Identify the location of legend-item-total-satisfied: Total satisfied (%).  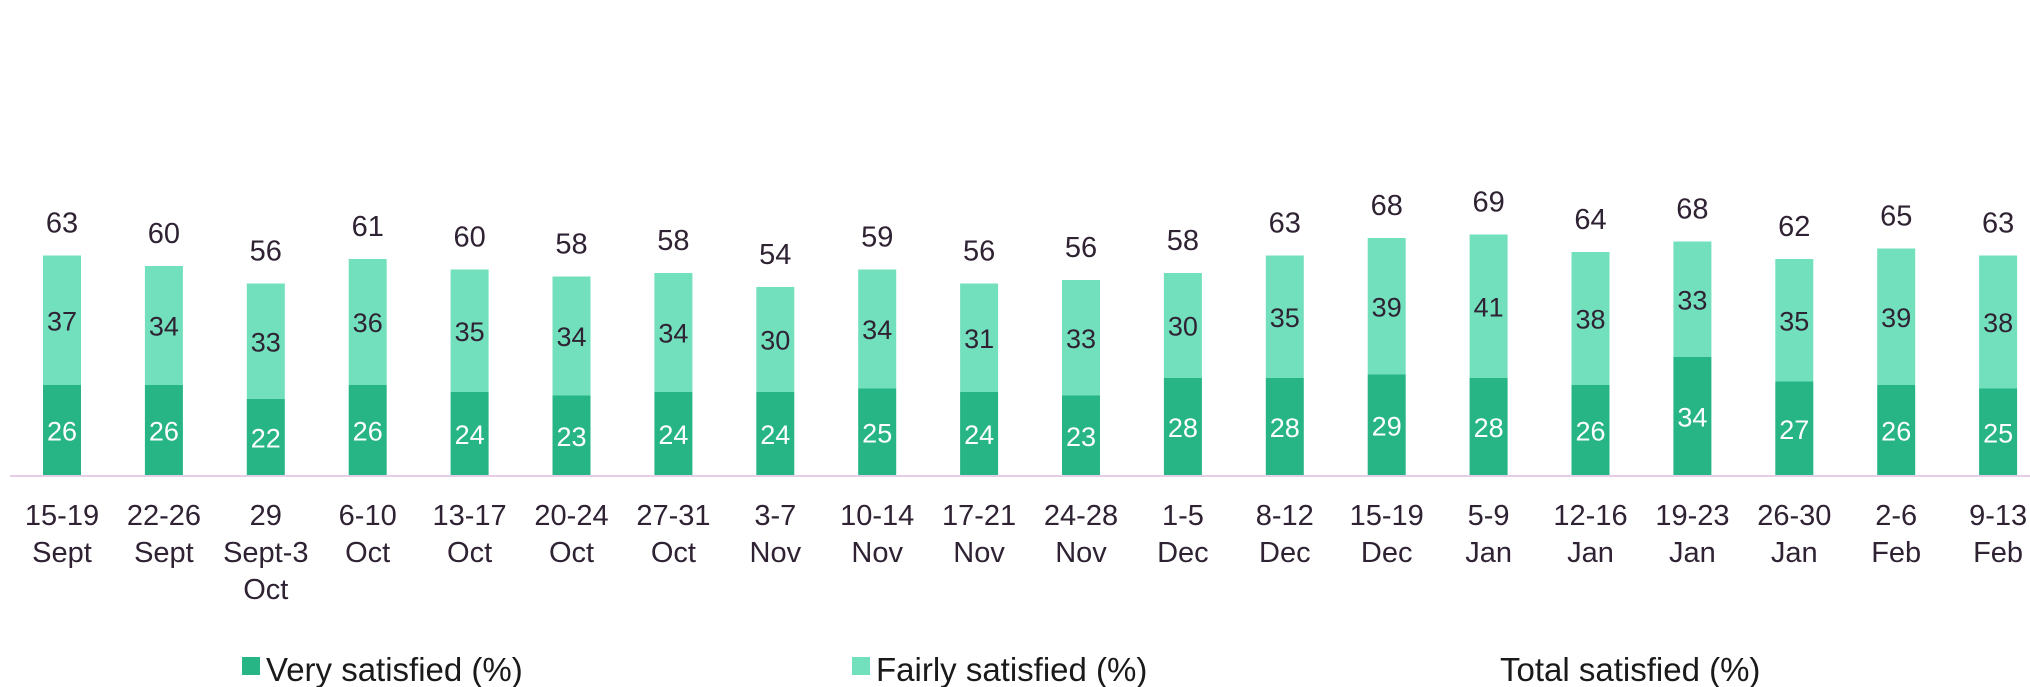
(1630, 669).